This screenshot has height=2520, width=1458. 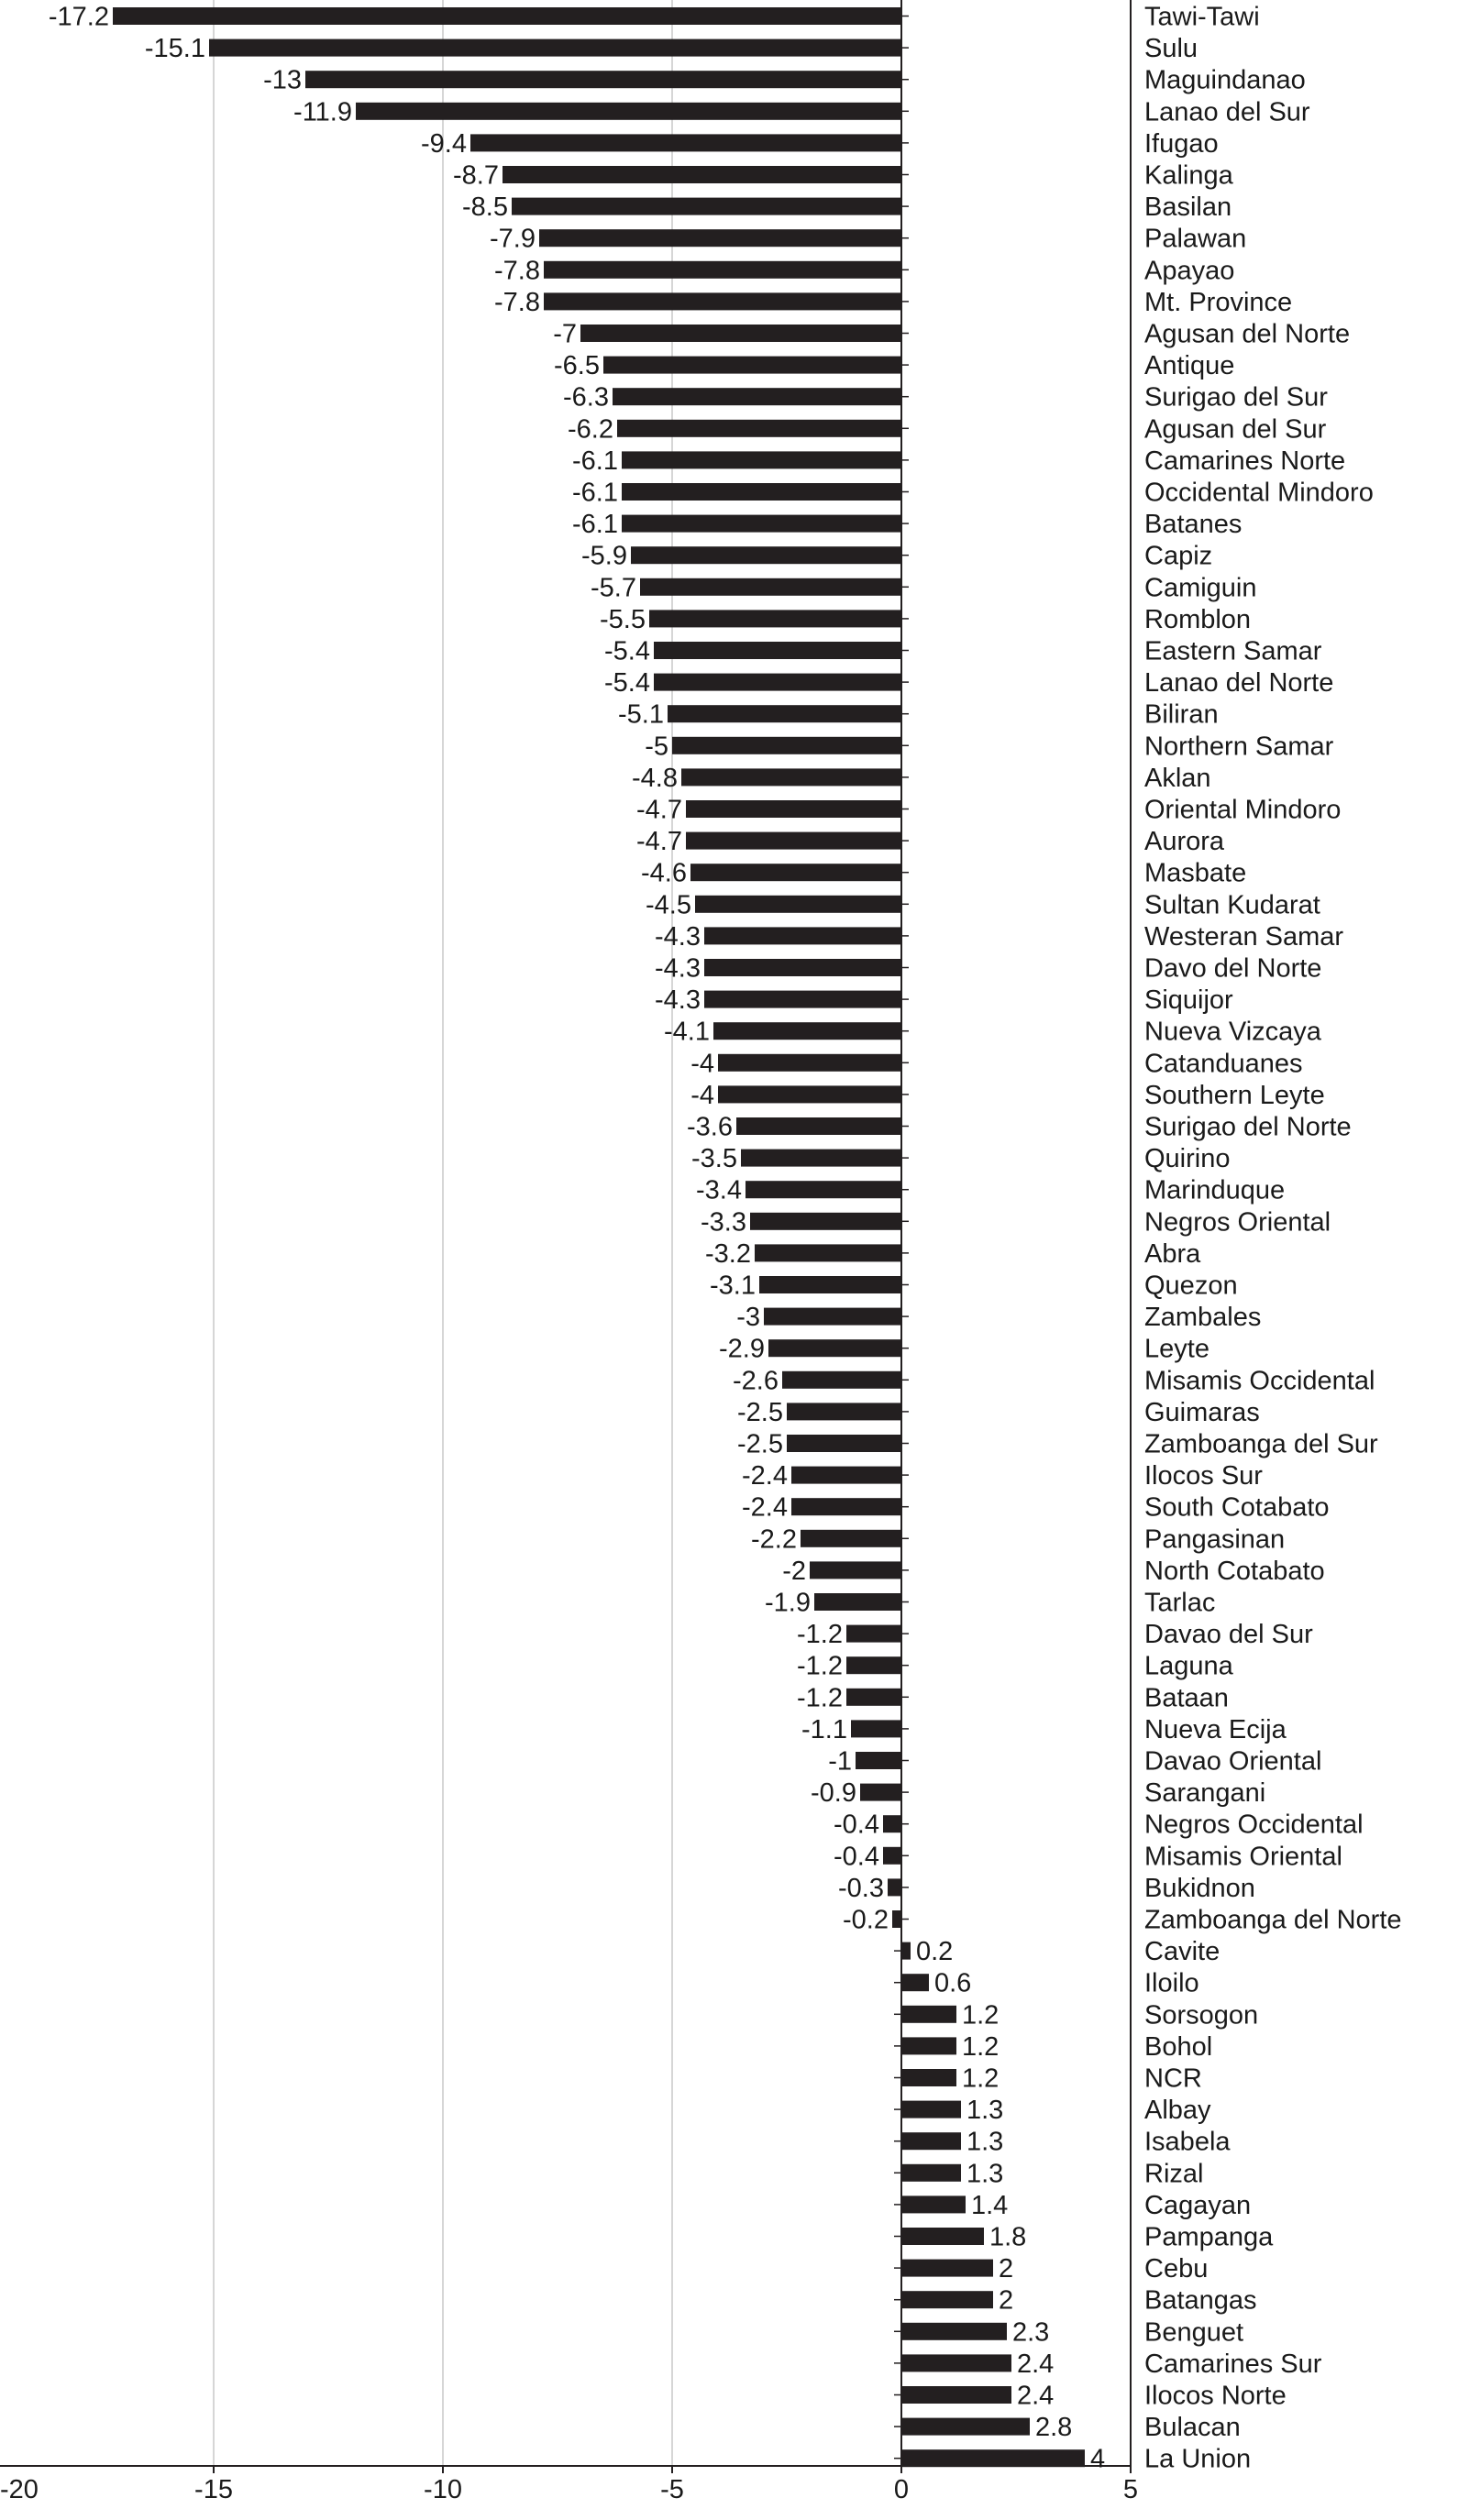 I want to click on category-label: Antique, so click(x=1189, y=365).